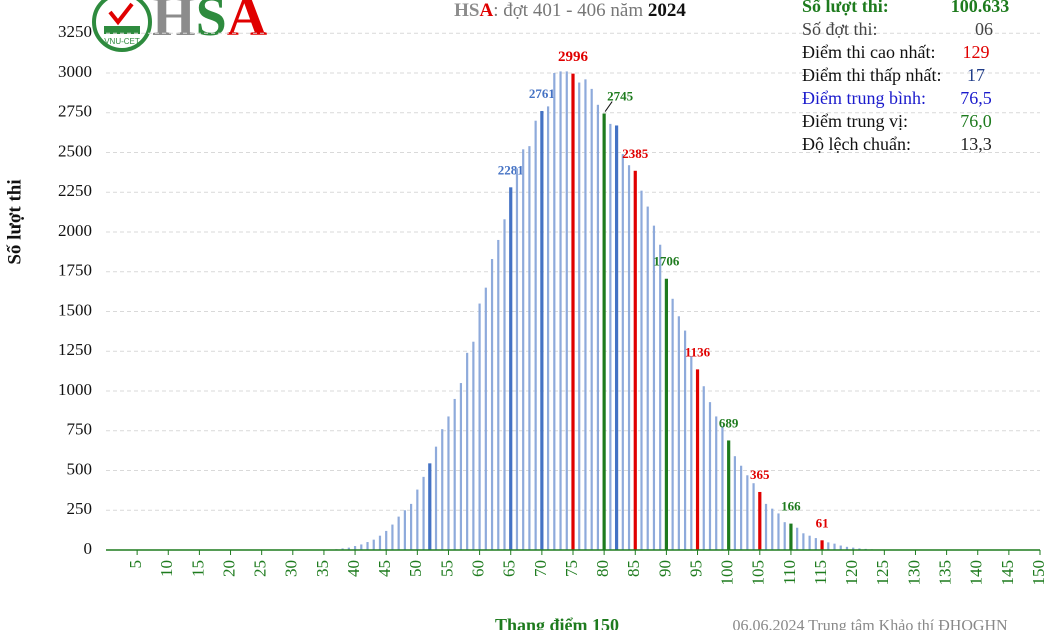  I want to click on y-axis-label: Số lượt thi, so click(14, 221).